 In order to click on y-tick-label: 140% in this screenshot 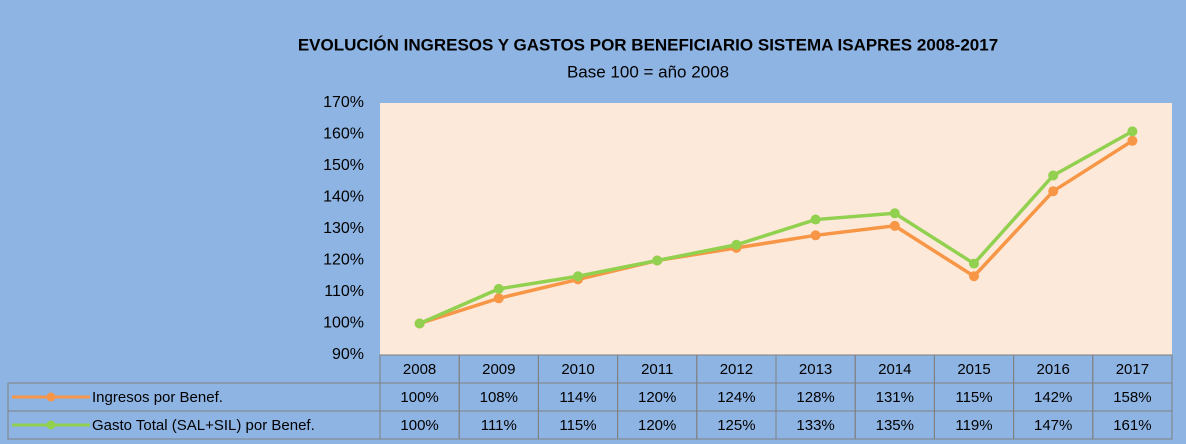, I will do `click(343, 197)`.